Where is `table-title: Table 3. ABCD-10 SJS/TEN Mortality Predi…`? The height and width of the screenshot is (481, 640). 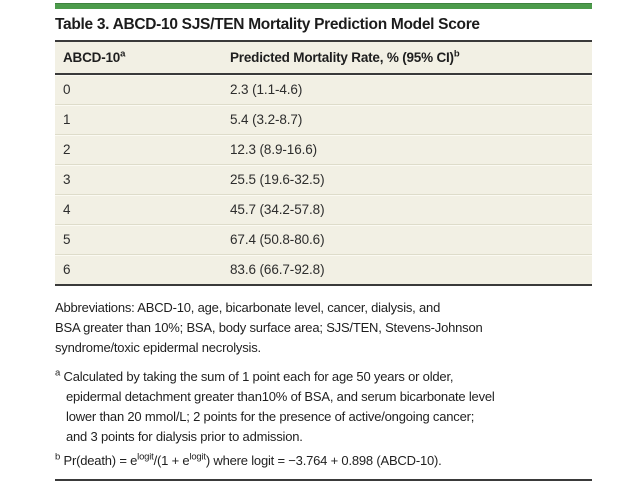
table-title: Table 3. ABCD-10 SJS/TEN Mortality Predi… is located at coordinates (267, 24).